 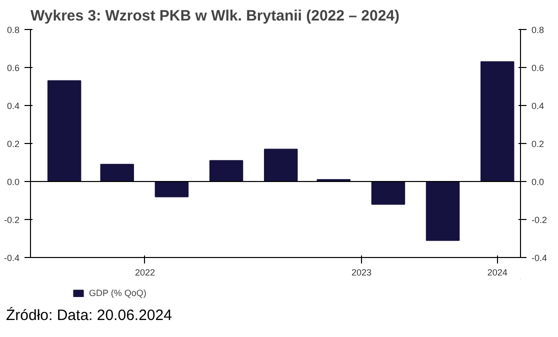 I want to click on y-tick-label: 0.8, so click(x=13, y=30).